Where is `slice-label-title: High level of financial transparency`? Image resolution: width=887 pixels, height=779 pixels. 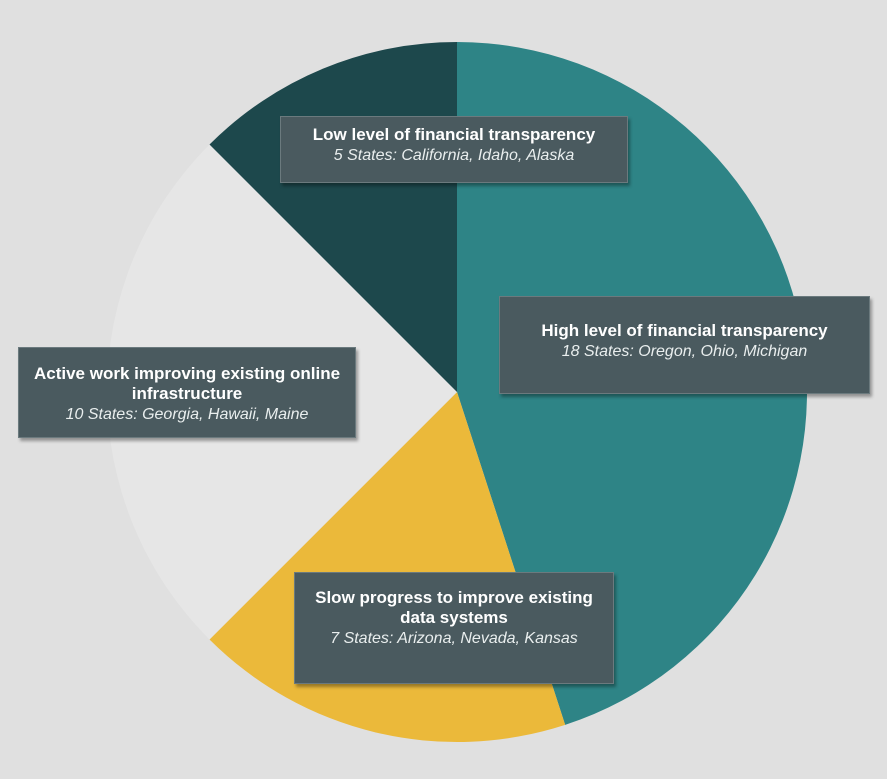 slice-label-title: High level of financial transparency is located at coordinates (684, 330).